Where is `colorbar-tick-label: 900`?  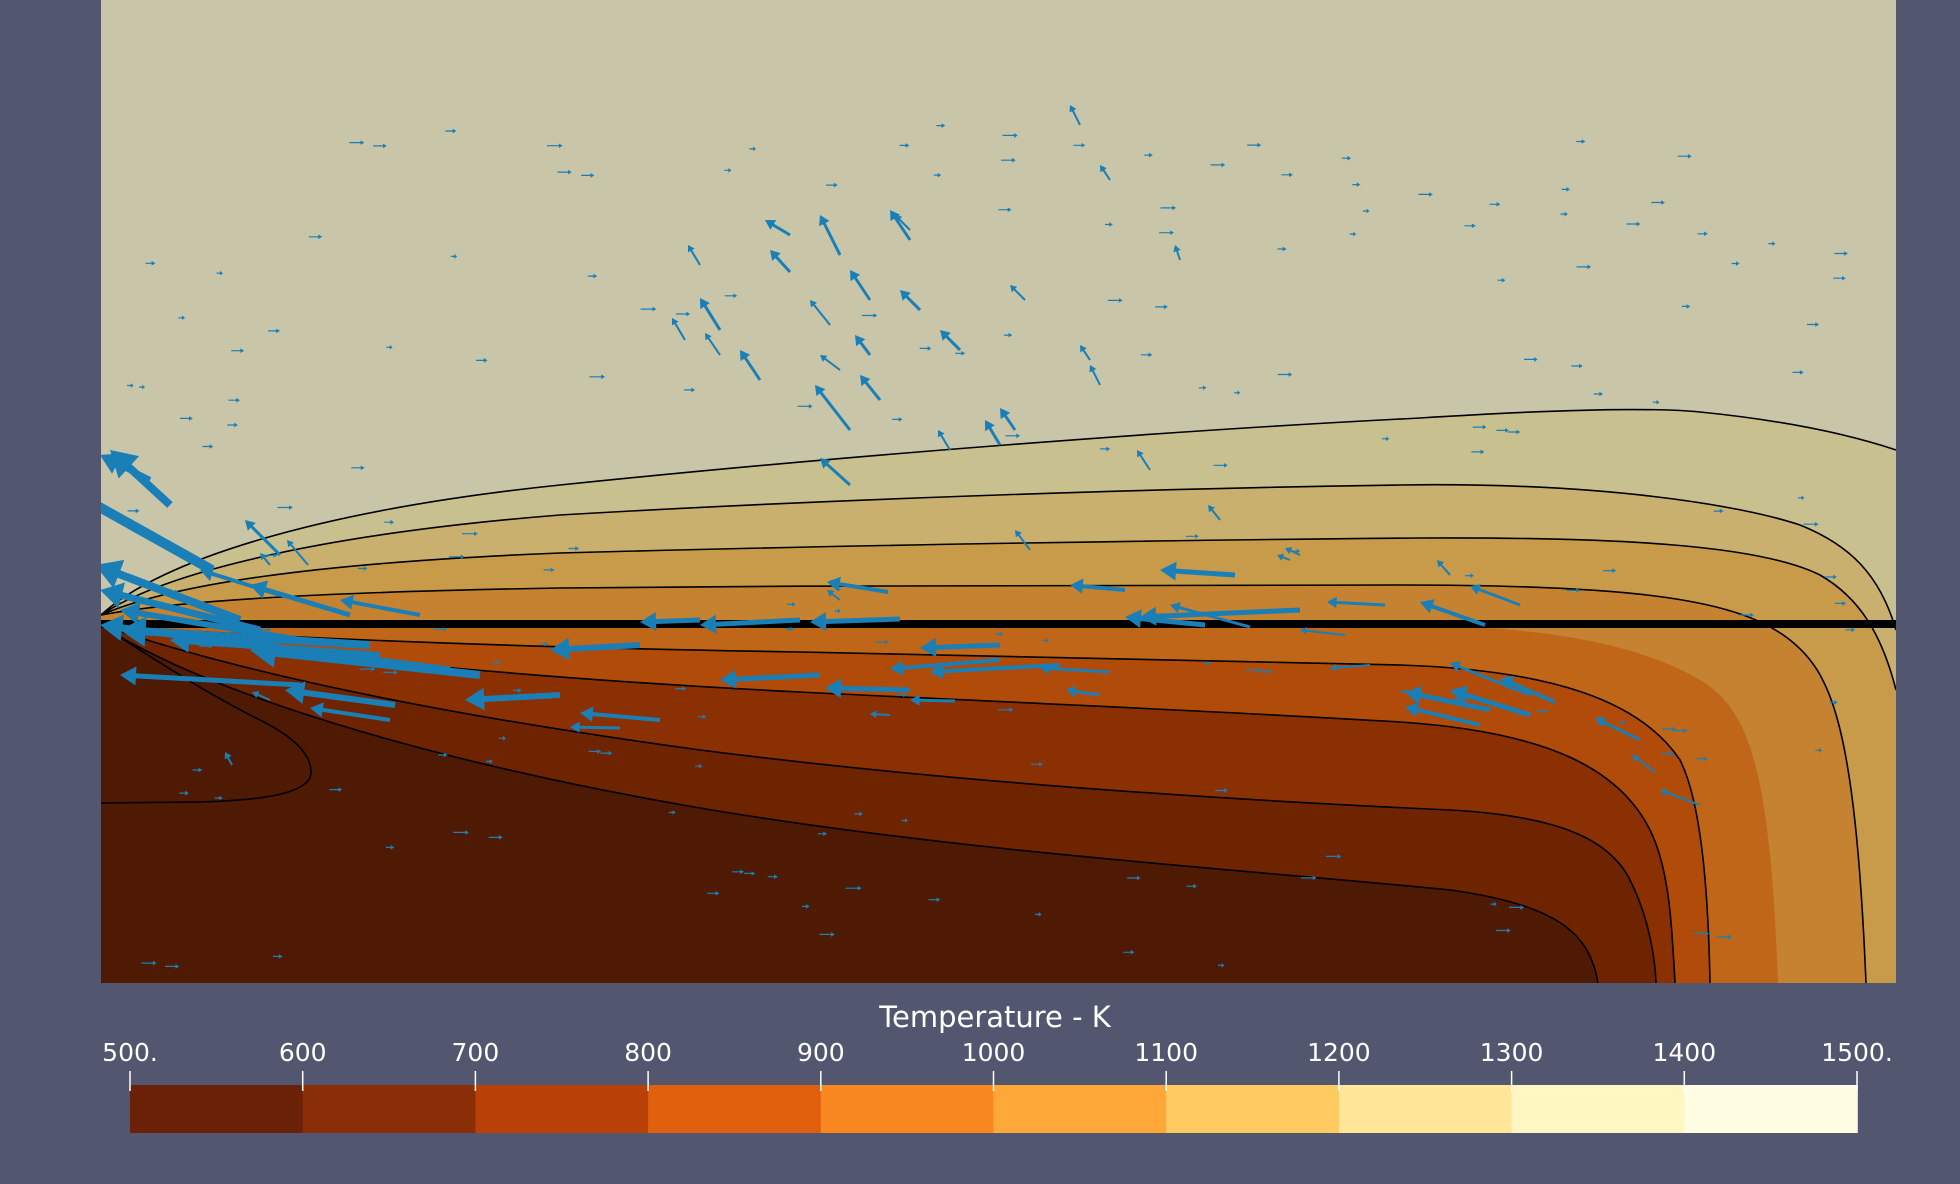 colorbar-tick-label: 900 is located at coordinates (820, 1052).